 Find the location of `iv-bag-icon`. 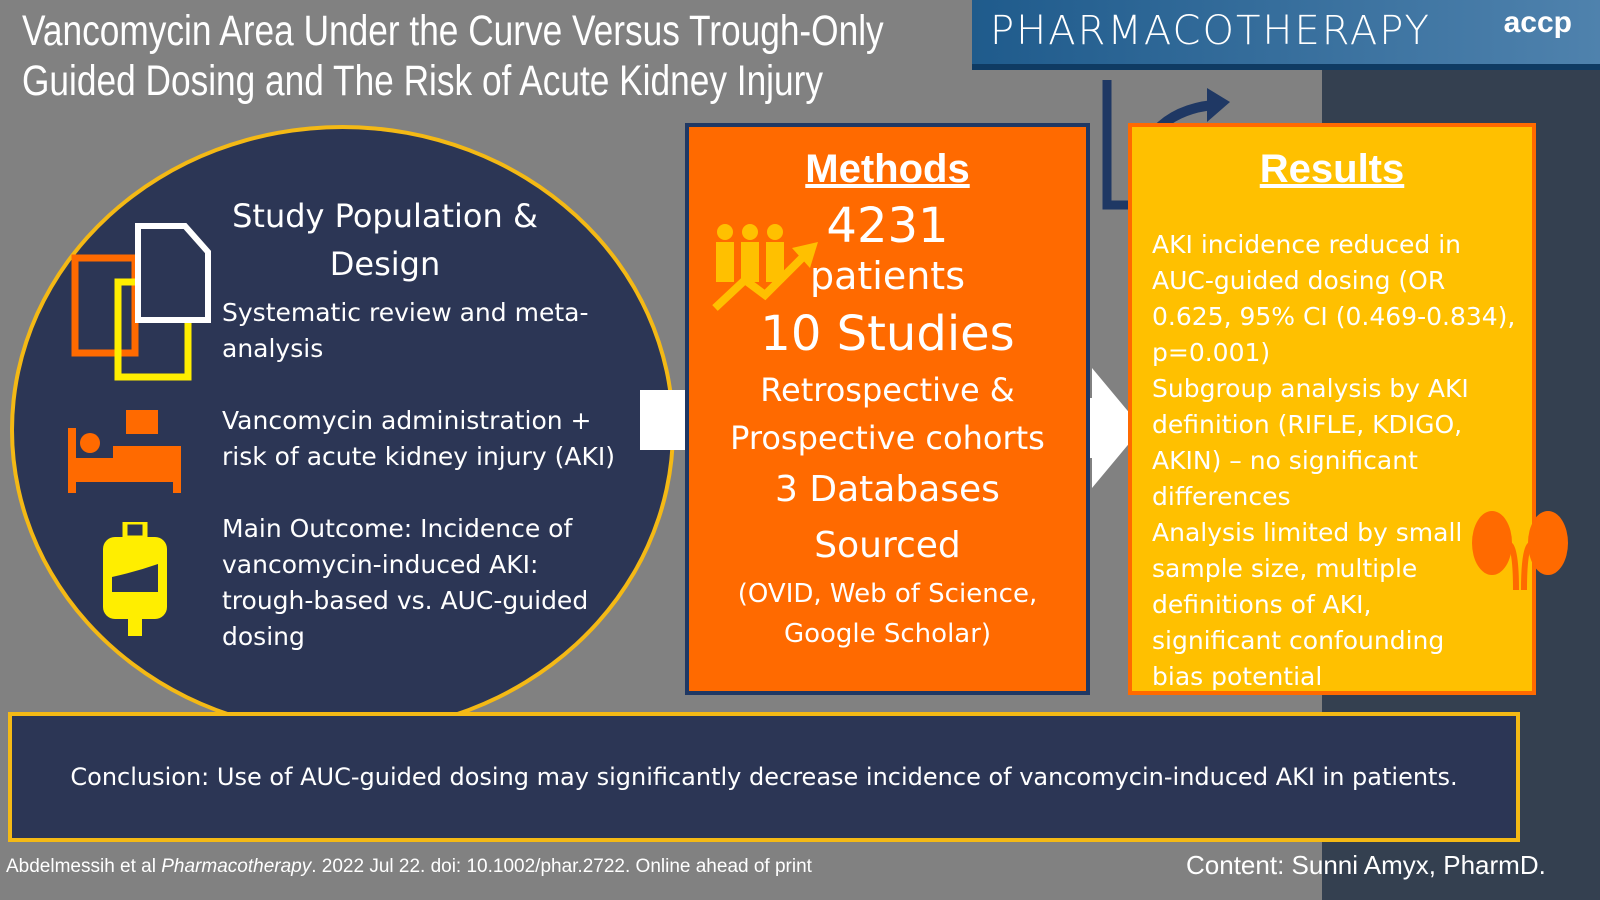

iv-bag-icon is located at coordinates (135, 579).